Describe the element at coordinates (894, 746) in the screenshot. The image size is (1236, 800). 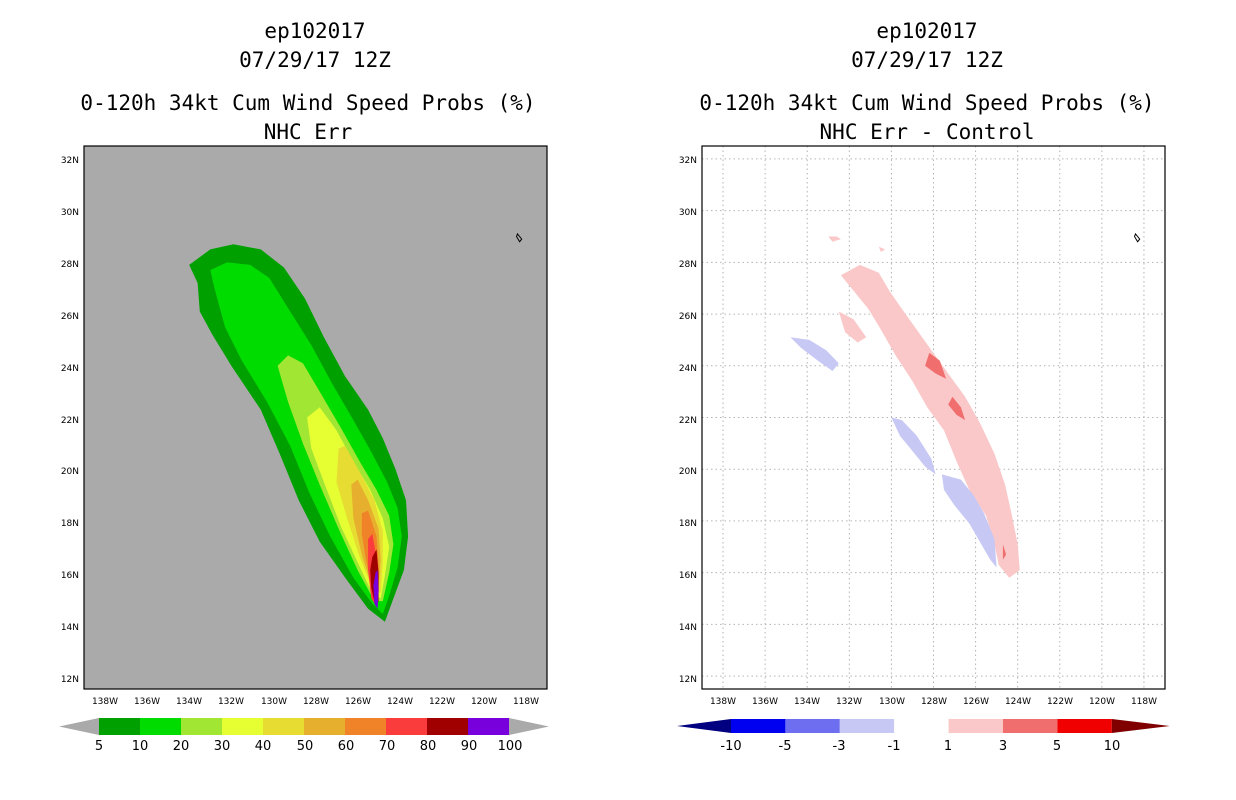
I see `right-cbar-label-minus1: -1` at that location.